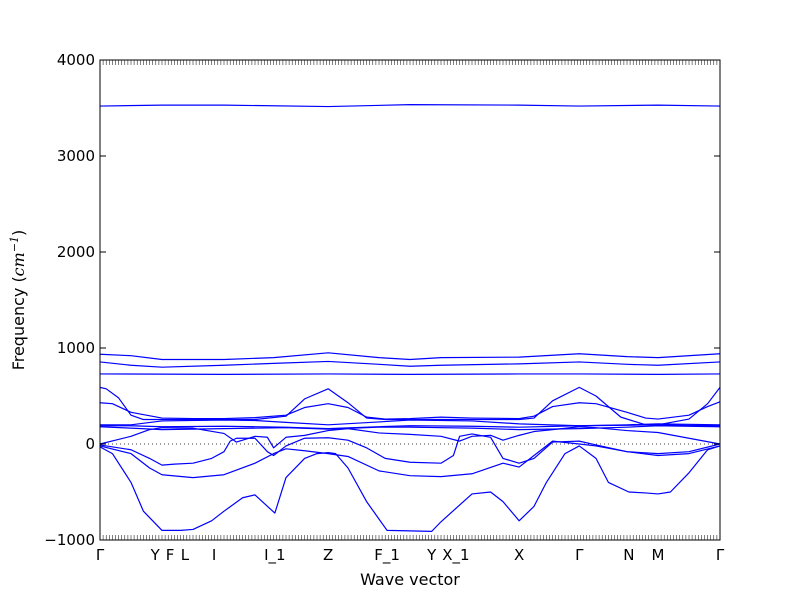 The width and height of the screenshot is (800, 600). Describe the element at coordinates (658, 555) in the screenshot. I see `x-tick-label: M` at that location.